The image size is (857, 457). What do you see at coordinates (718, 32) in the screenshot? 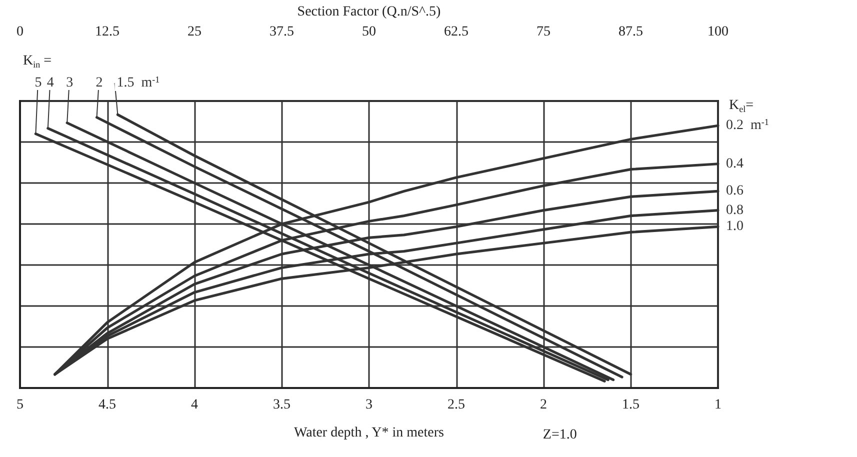
I see `x2-tick-label: 100` at bounding box center [718, 32].